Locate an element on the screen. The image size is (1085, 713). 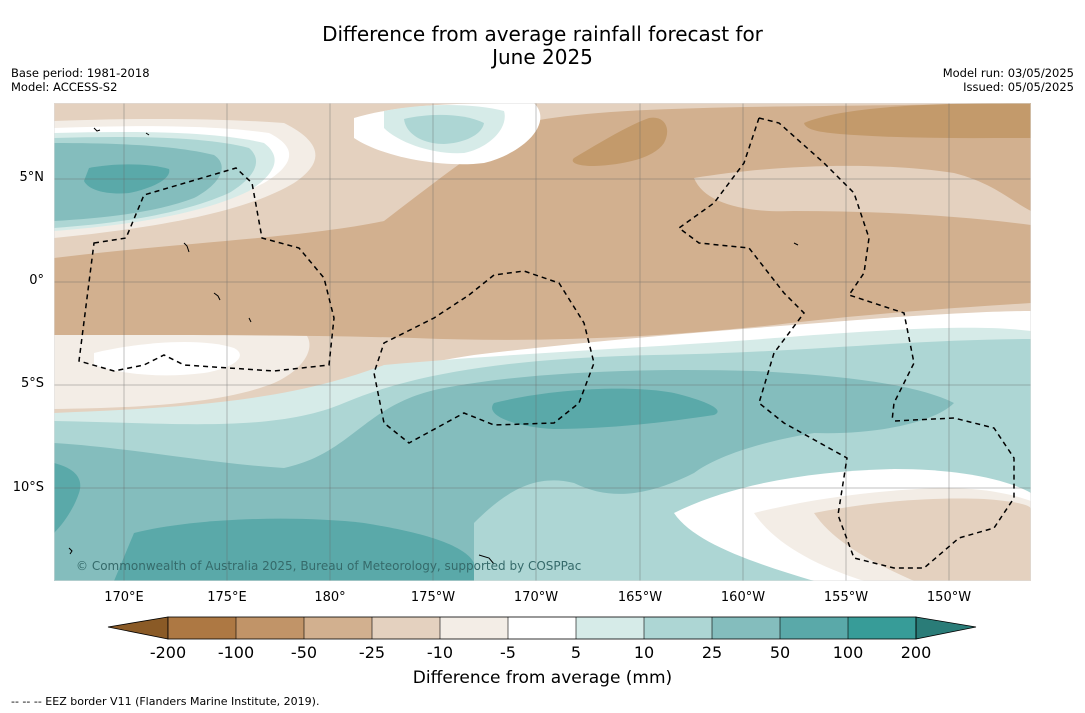
wet-light-northcentral is located at coordinates (444, 129).